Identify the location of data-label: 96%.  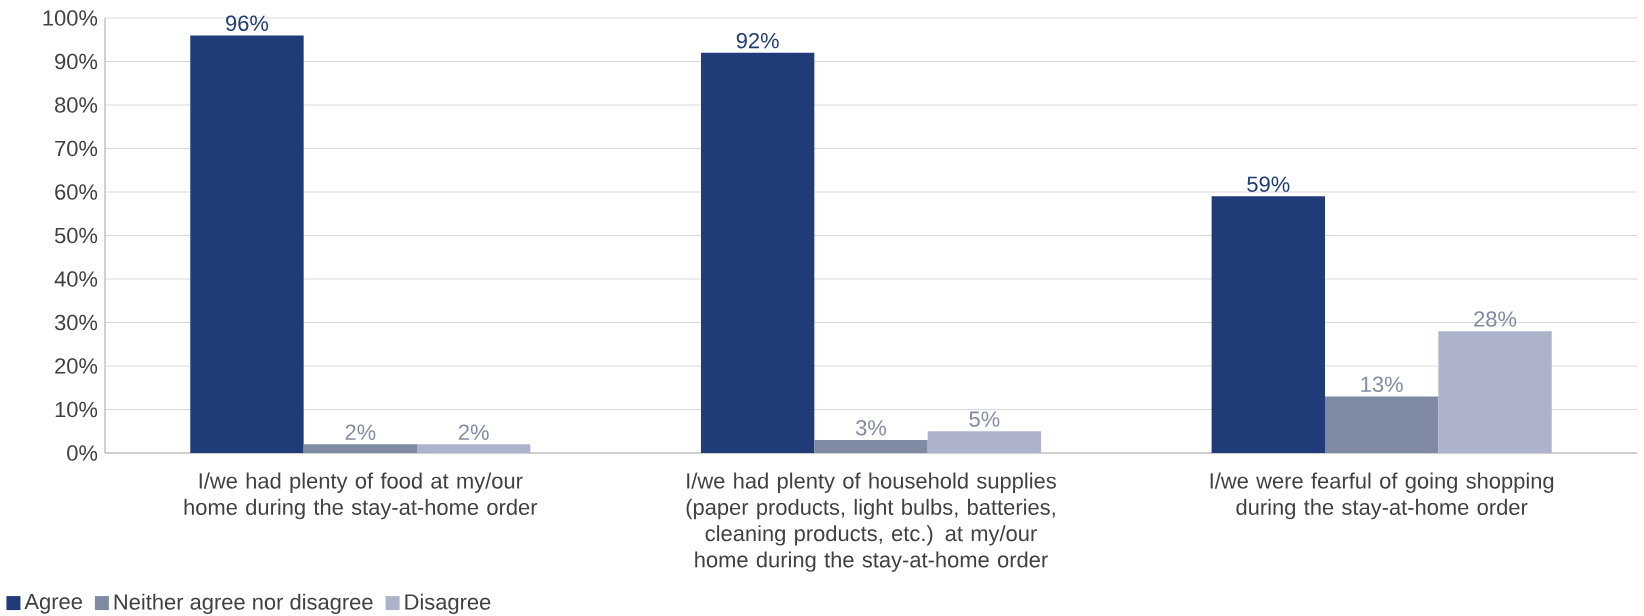
(247, 23).